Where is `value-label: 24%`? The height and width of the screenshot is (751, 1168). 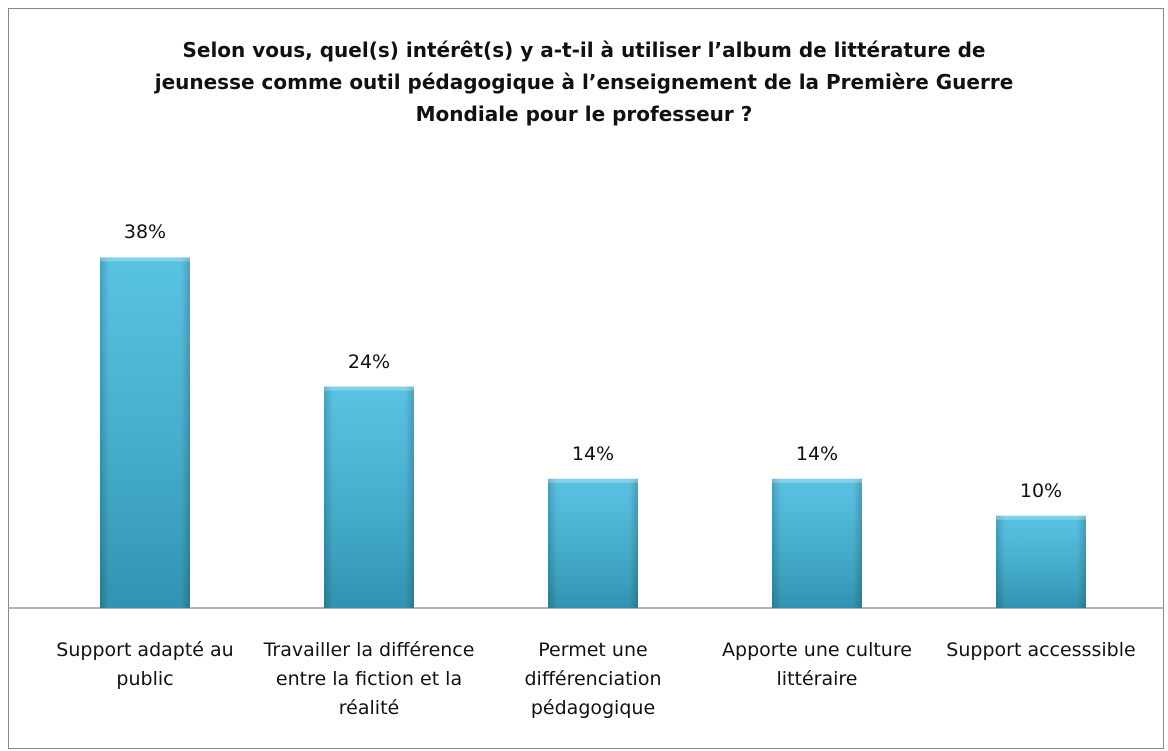
value-label: 24% is located at coordinates (369, 361).